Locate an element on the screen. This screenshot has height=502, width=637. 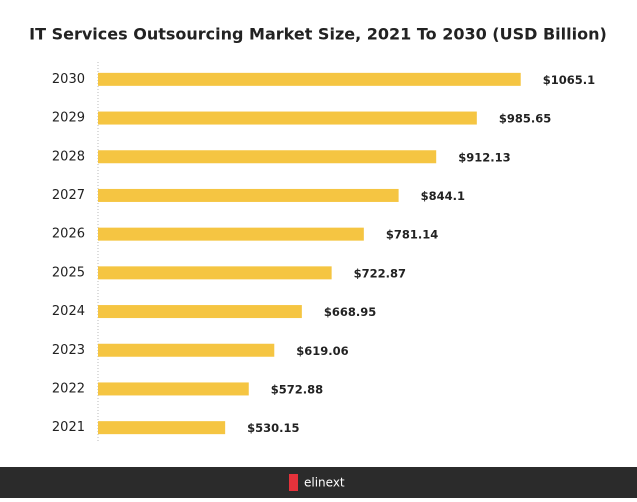
y-tick-label: 2030 is located at coordinates (68, 79).